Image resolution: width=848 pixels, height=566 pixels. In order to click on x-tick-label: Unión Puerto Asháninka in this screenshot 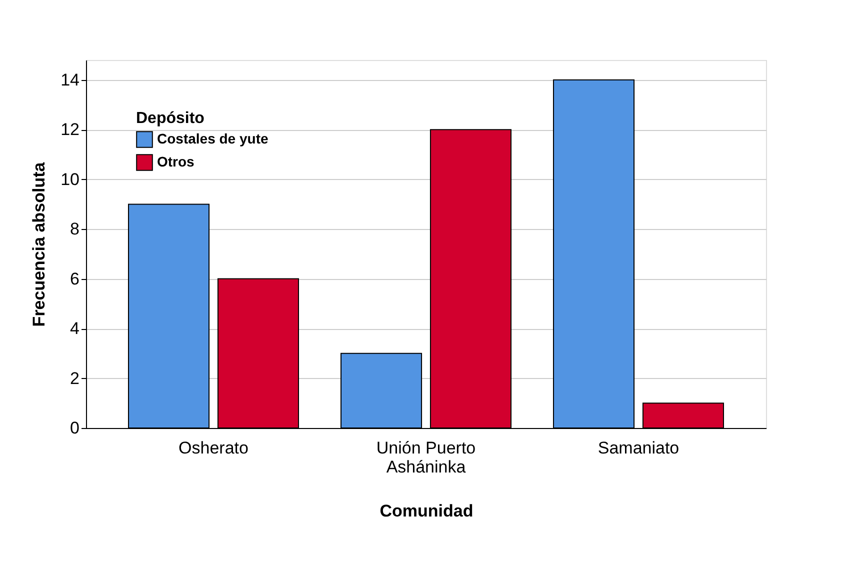, I will do `click(426, 457)`.